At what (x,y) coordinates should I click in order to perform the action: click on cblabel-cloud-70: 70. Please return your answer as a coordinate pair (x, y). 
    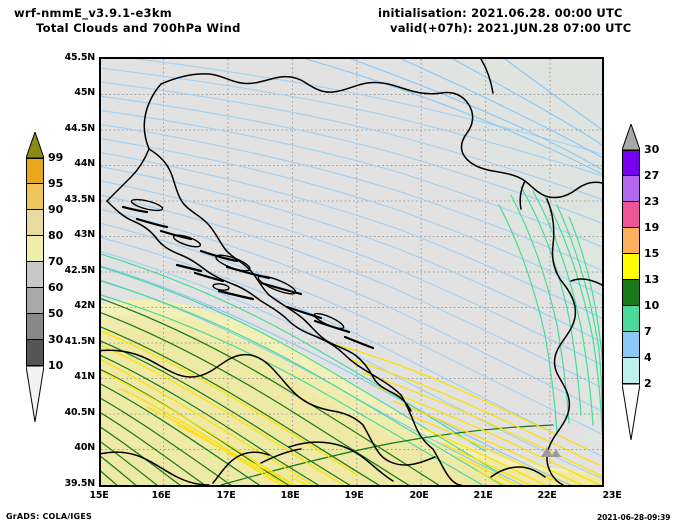
    Looking at the image, I should click on (56, 261).